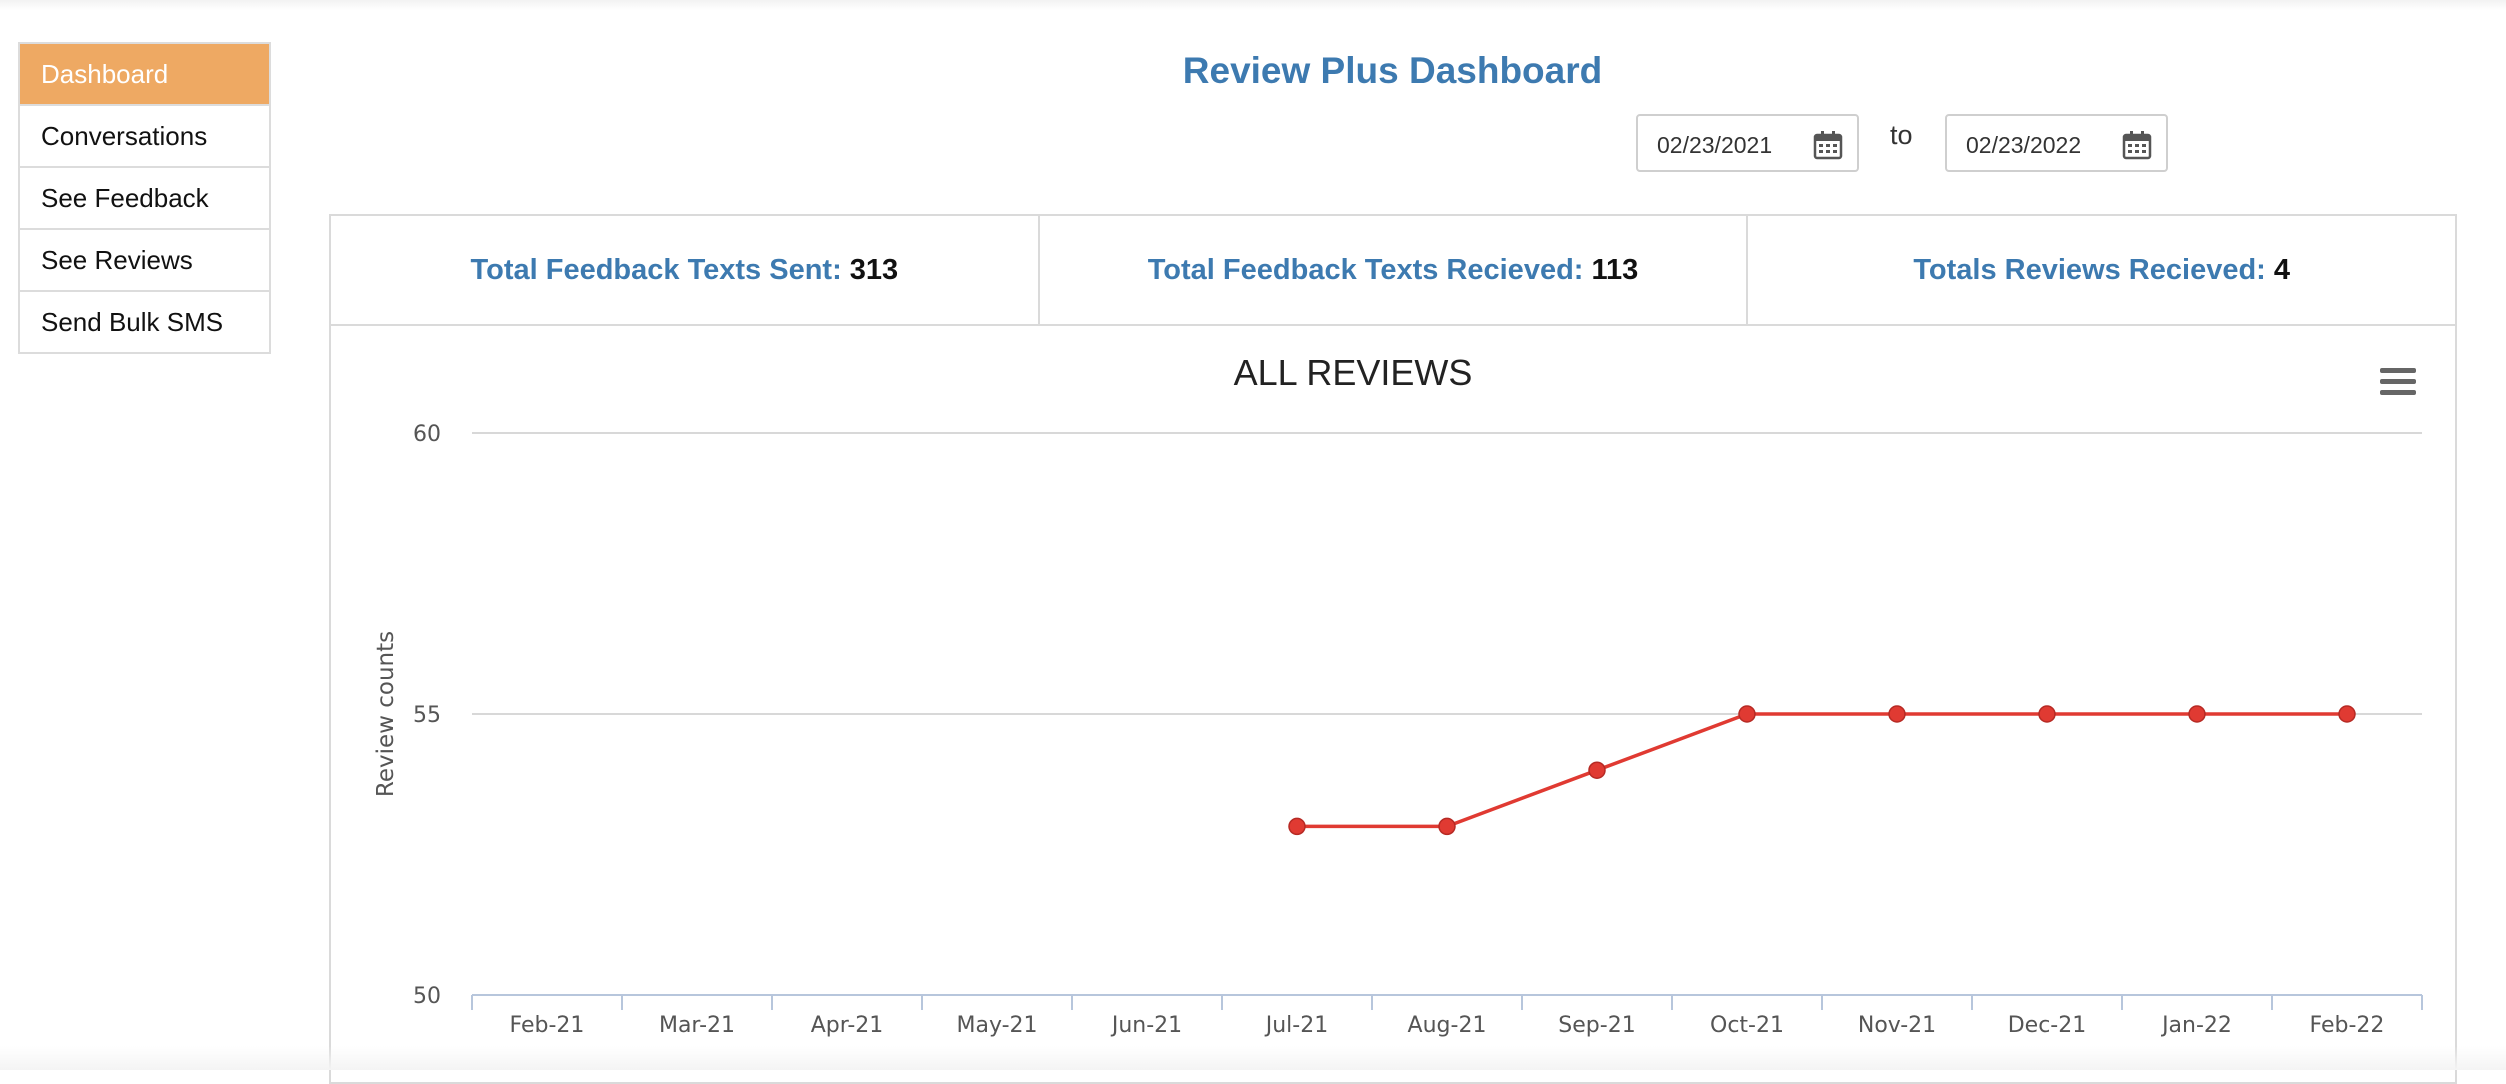  Describe the element at coordinates (427, 434) in the screenshot. I see `y-tick-label: 60` at that location.